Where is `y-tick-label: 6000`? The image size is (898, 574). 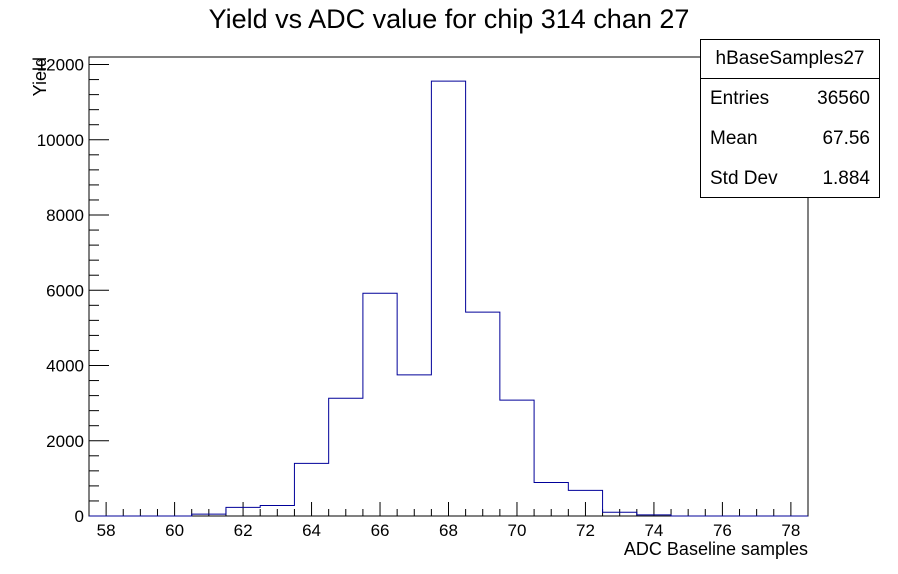
y-tick-label: 6000 is located at coordinates (65, 290).